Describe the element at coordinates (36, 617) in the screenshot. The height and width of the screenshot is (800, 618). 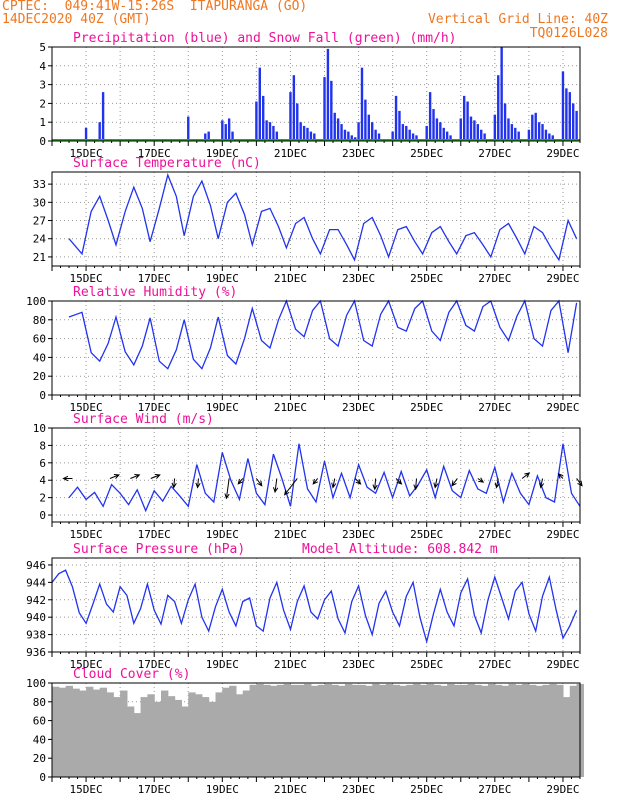
I see `y-tick-label: 940` at that location.